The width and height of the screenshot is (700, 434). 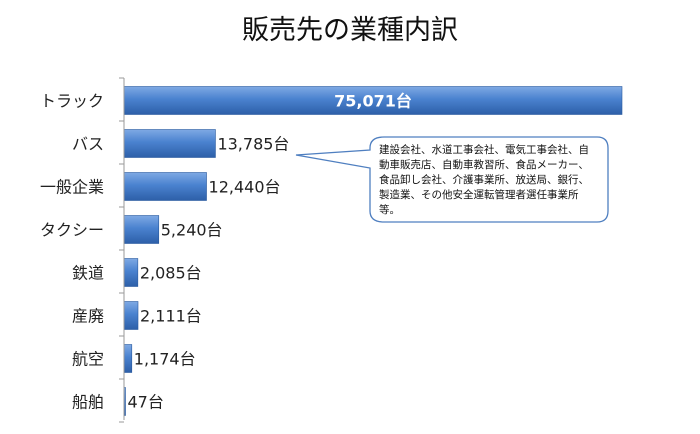 I want to click on category-label-1: バス, so click(x=88, y=144).